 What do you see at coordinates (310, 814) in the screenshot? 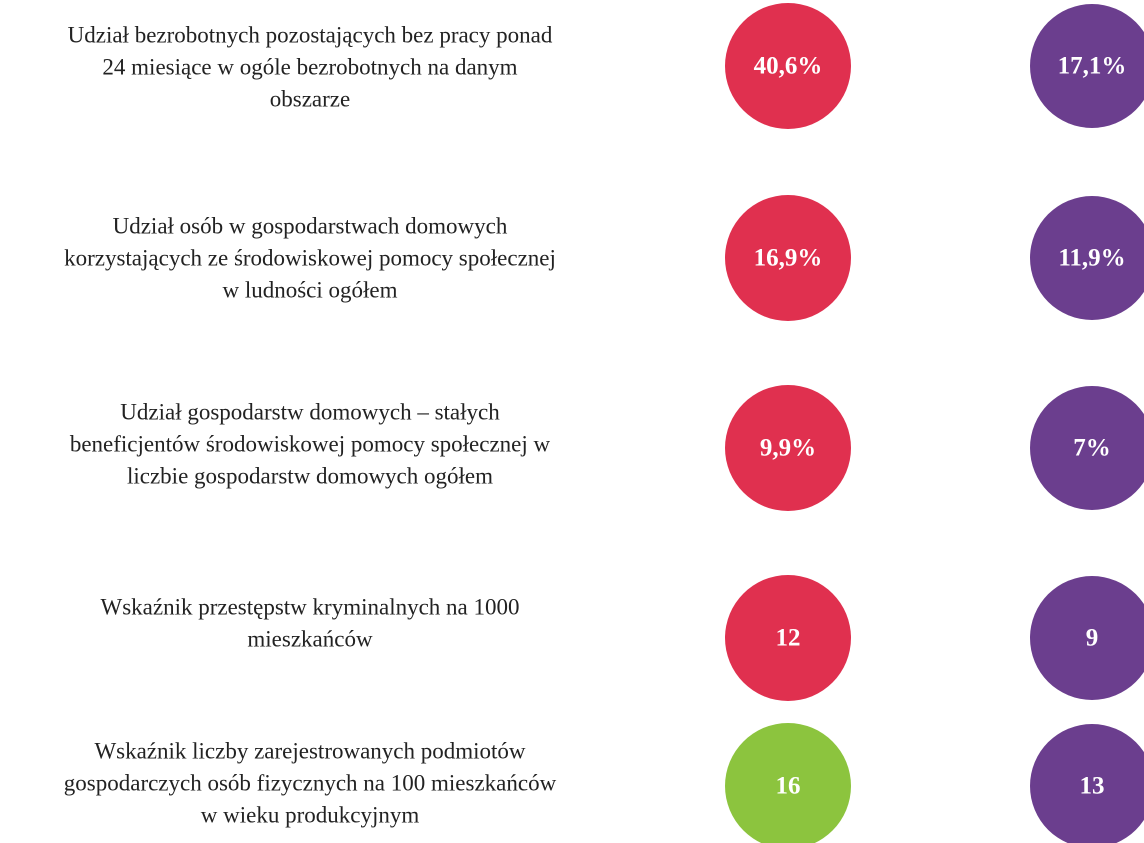
I see `indicator-label: w wieku produkcyjnym` at bounding box center [310, 814].